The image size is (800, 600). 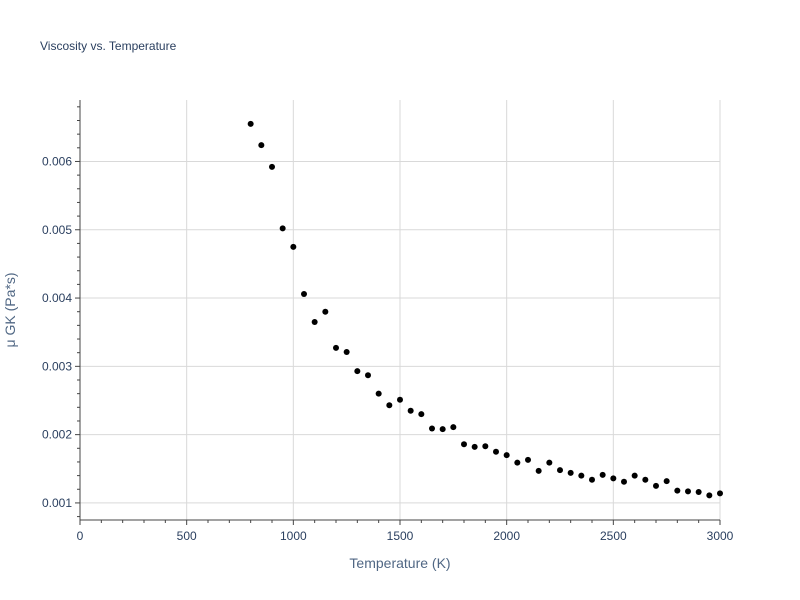 What do you see at coordinates (57, 503) in the screenshot?
I see `y-tick-label: 0.001` at bounding box center [57, 503].